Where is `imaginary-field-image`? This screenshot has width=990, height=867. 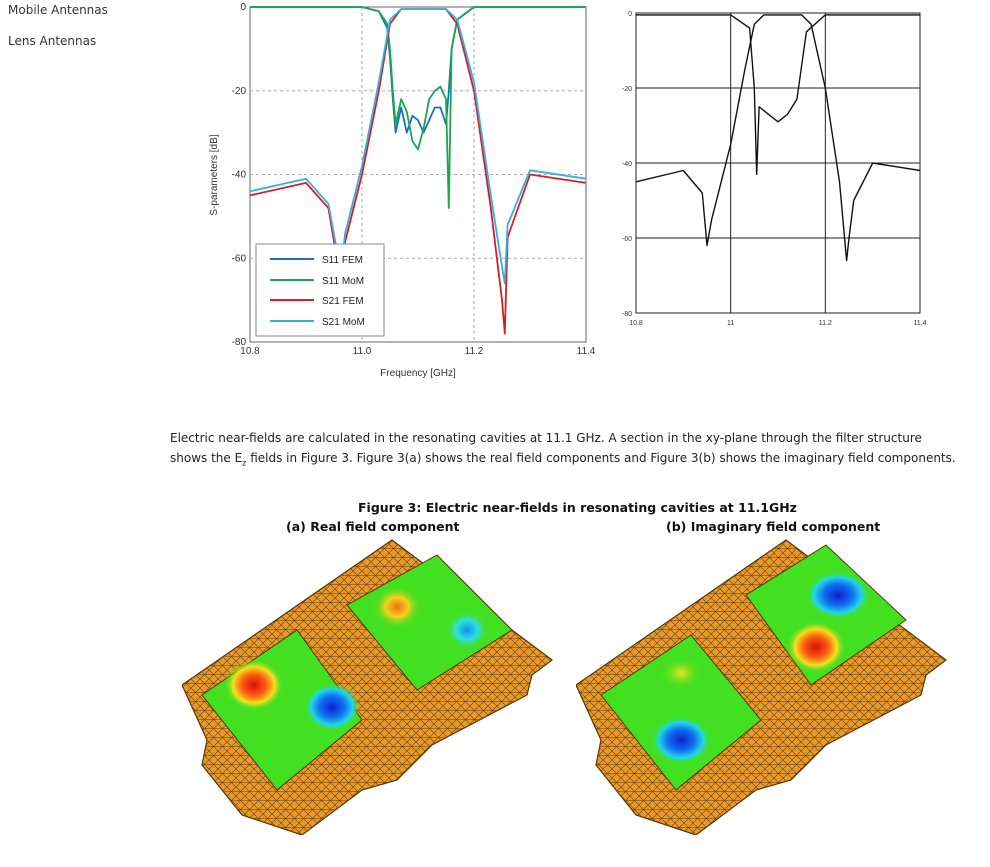 imaginary-field-image is located at coordinates (761, 687).